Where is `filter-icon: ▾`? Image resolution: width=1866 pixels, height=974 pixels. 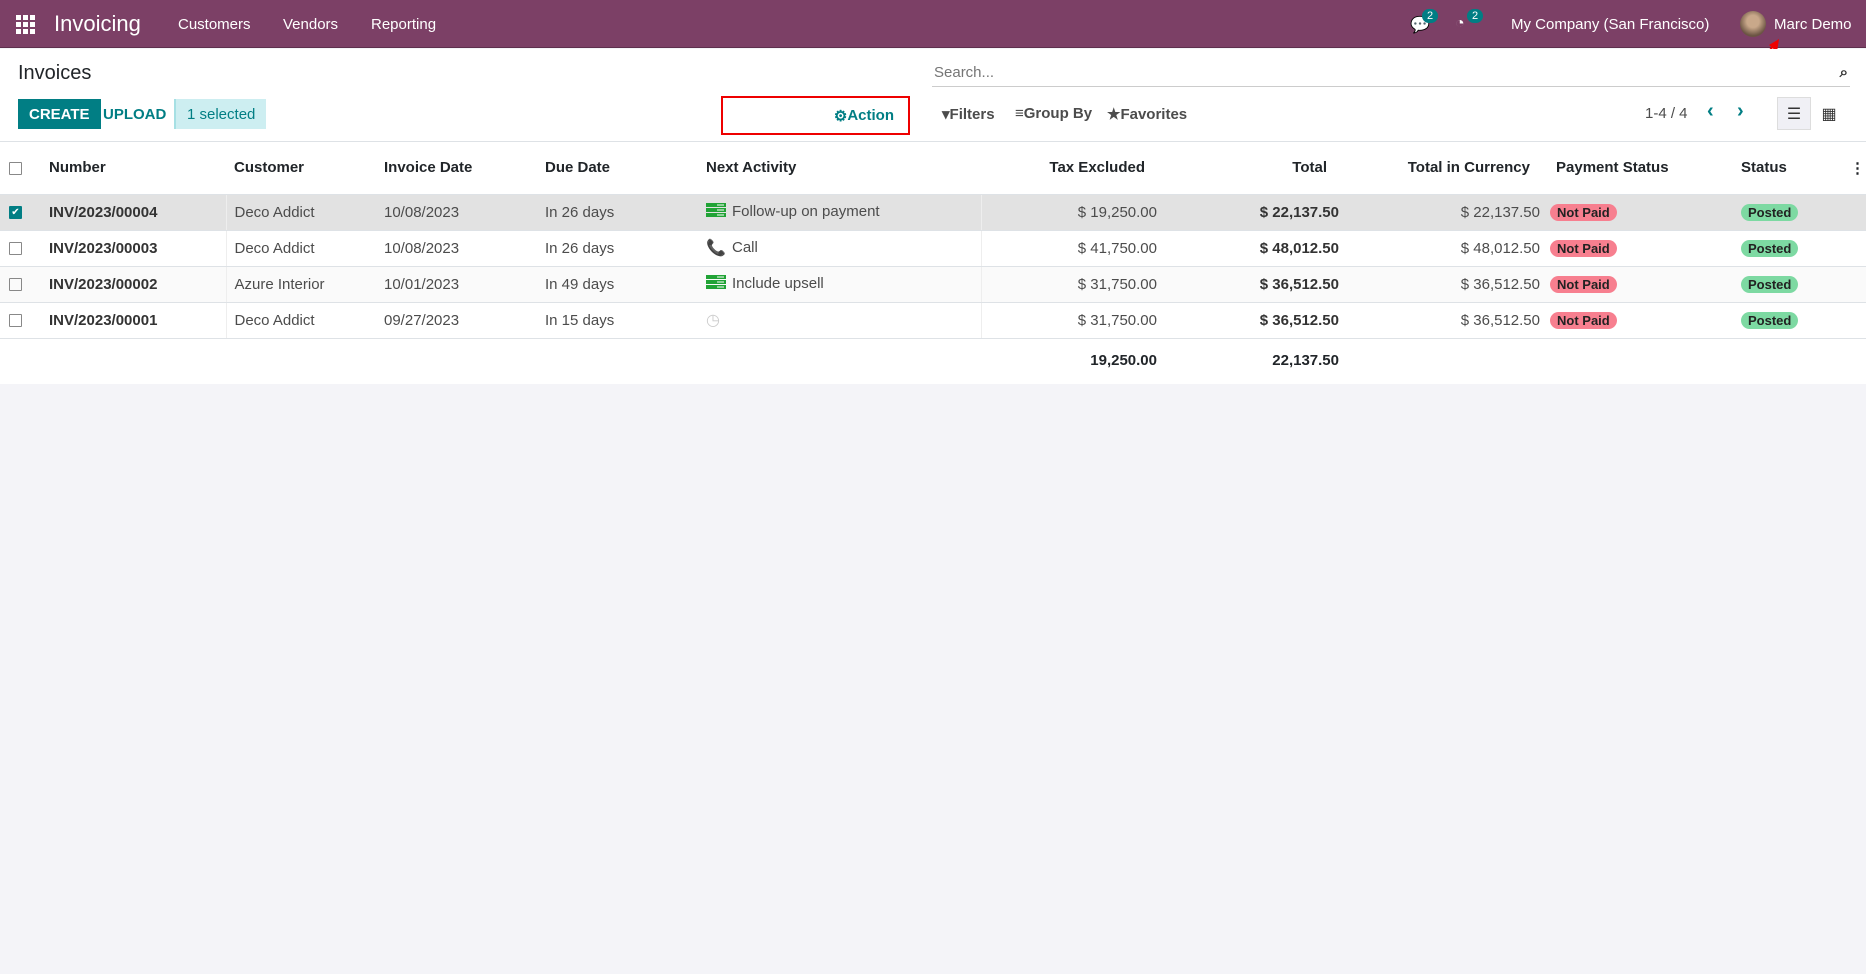
filter-icon: ▾ is located at coordinates (946, 114).